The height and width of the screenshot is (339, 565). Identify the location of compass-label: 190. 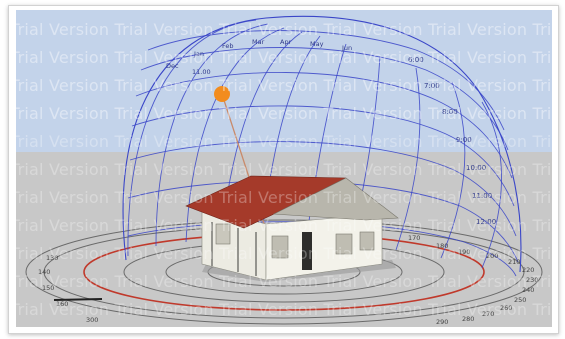
(464, 252).